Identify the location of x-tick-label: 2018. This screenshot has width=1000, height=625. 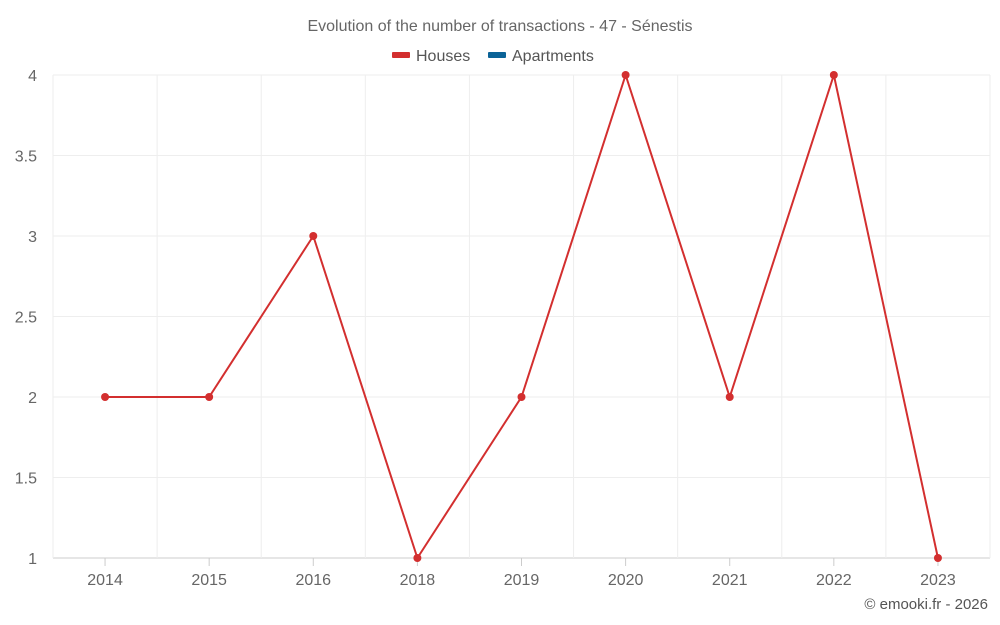
(418, 580).